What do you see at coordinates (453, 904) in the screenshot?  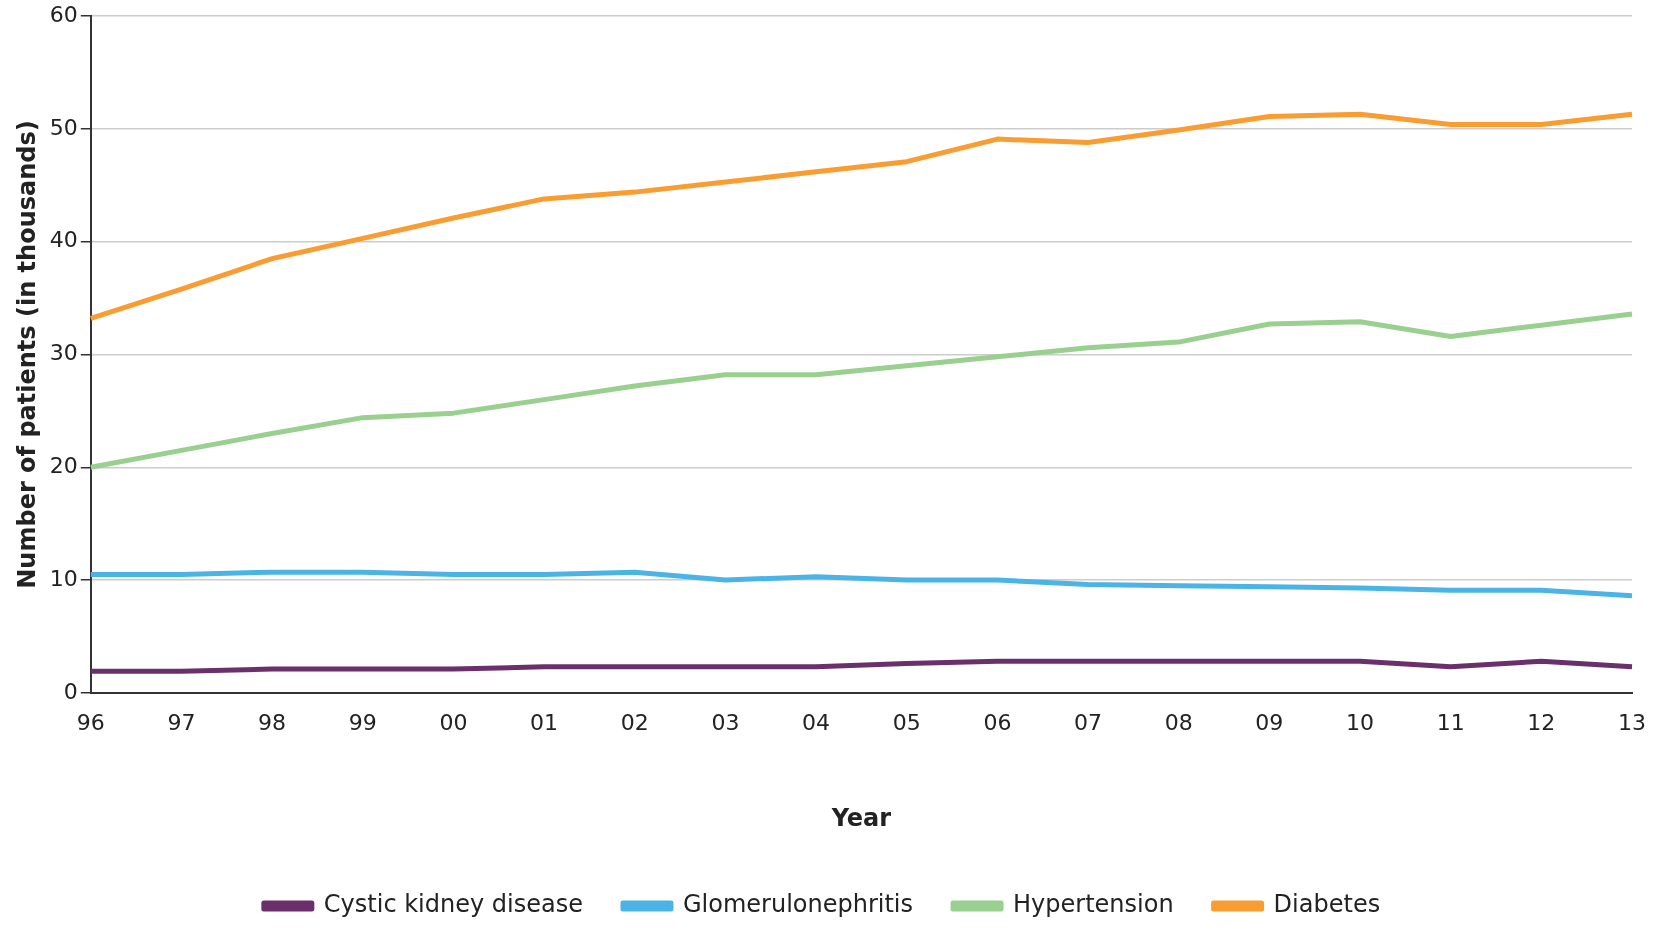 I see `legend-label: Cystic kidney disease` at bounding box center [453, 904].